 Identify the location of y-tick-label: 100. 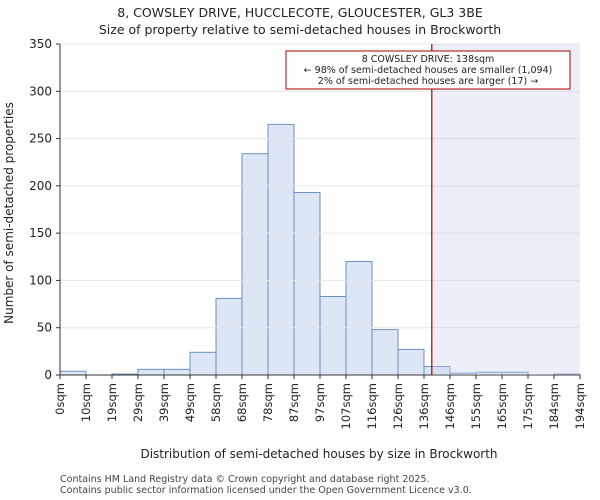
(40, 280).